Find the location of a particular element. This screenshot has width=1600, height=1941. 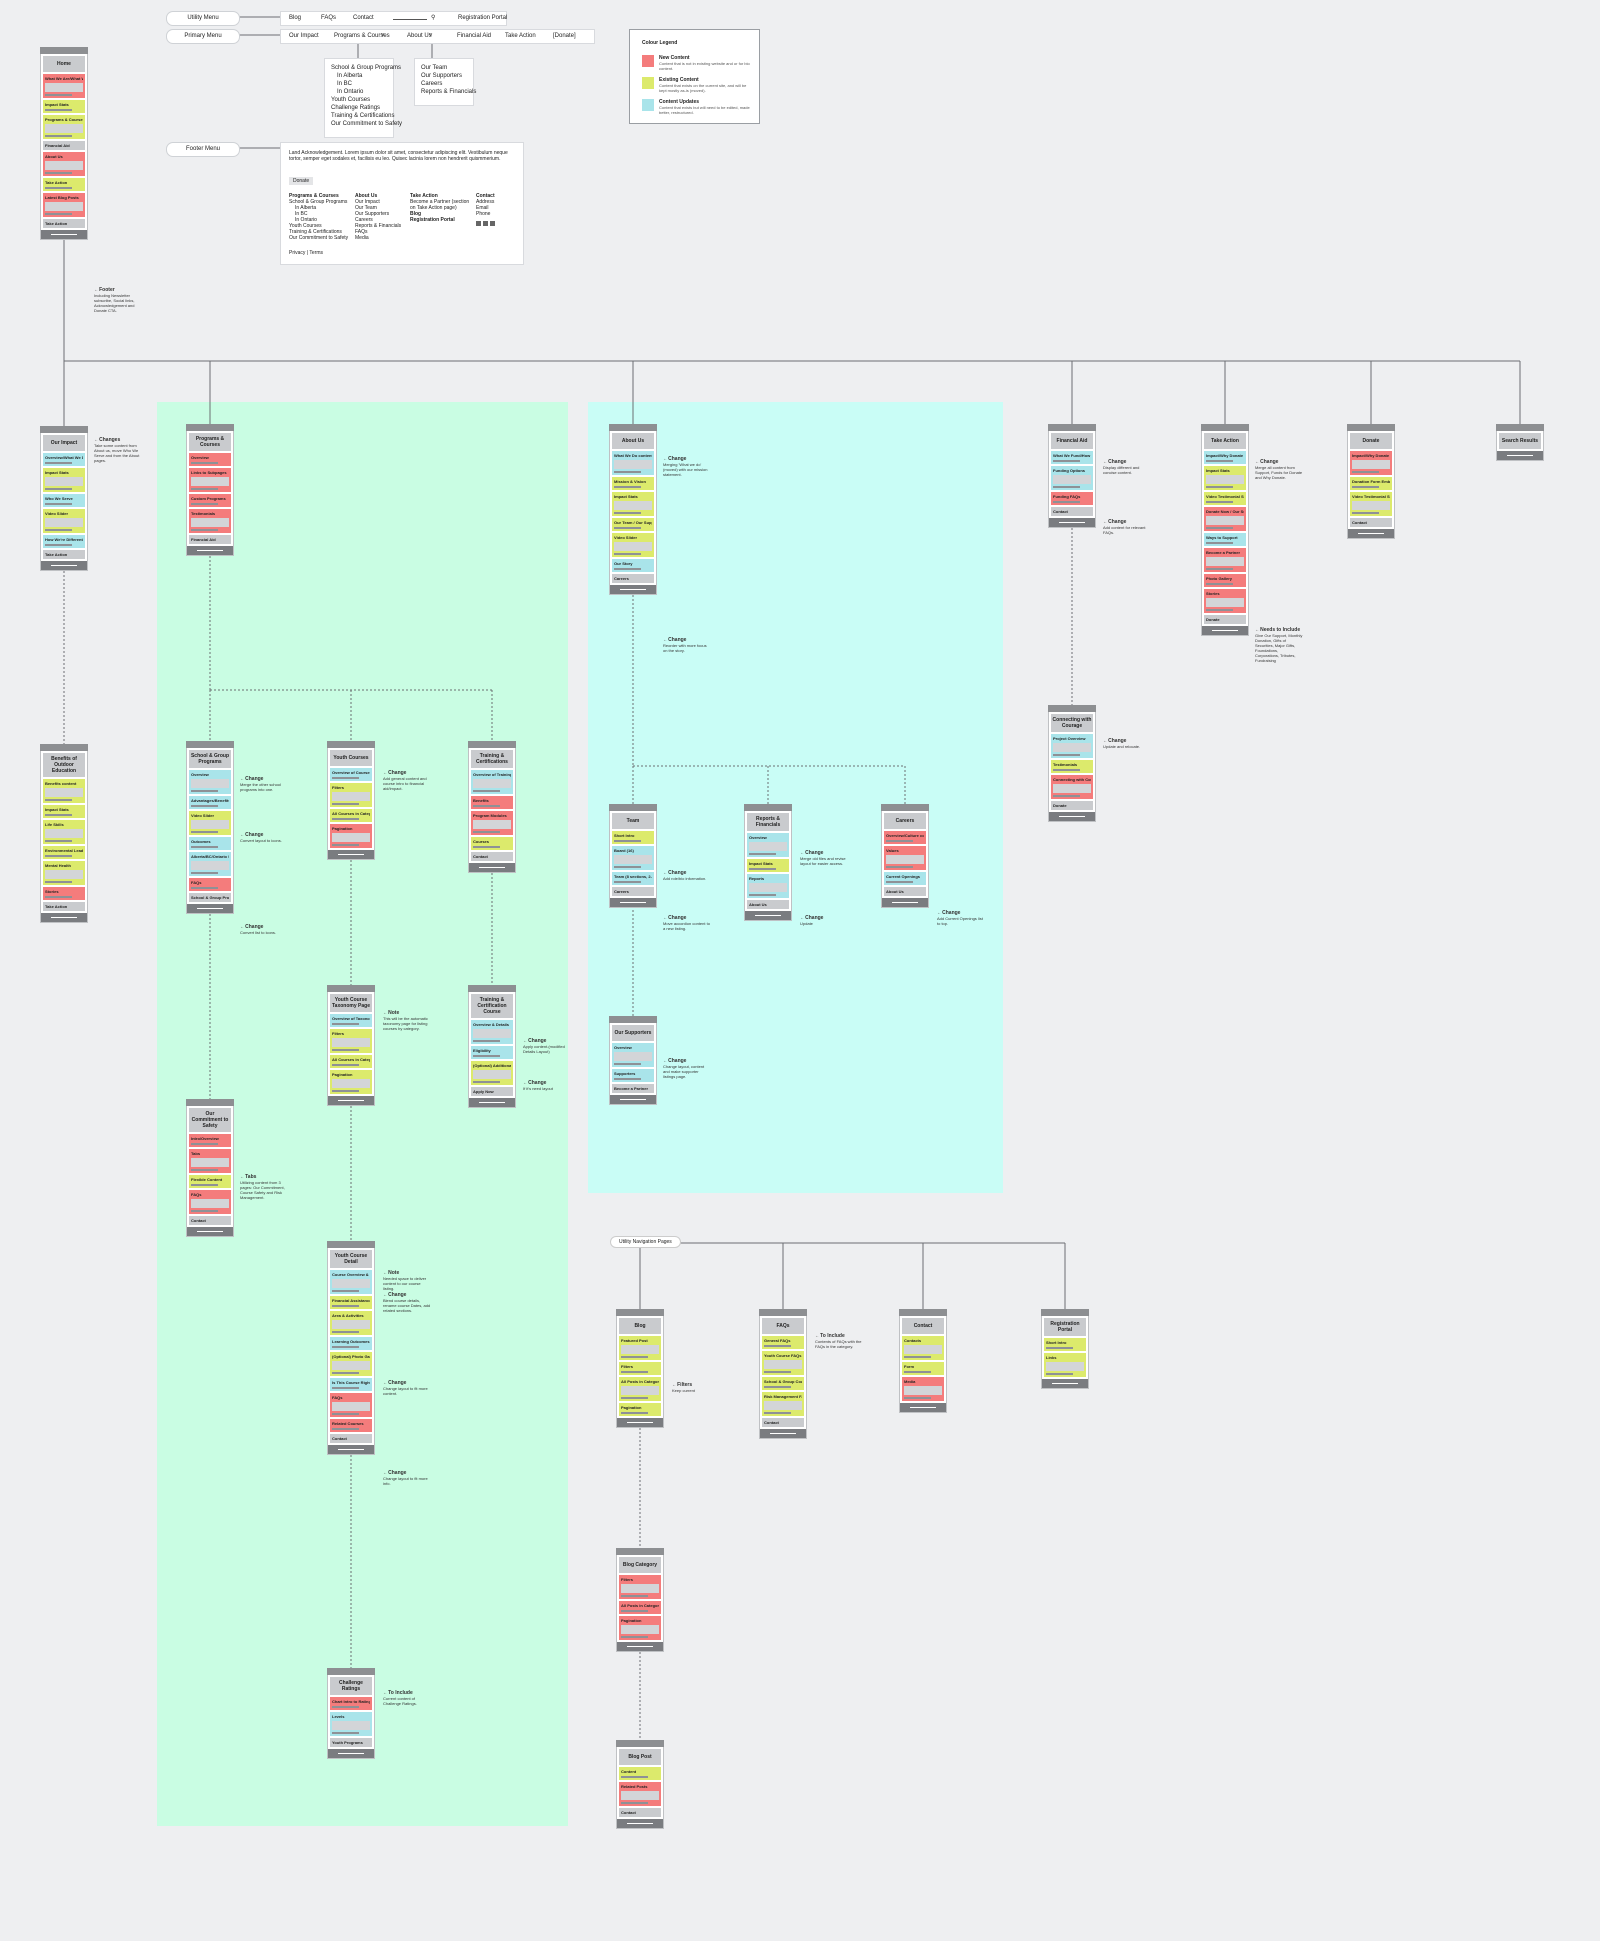

utility-item-registration: Registration Portal is located at coordinates (483, 18).